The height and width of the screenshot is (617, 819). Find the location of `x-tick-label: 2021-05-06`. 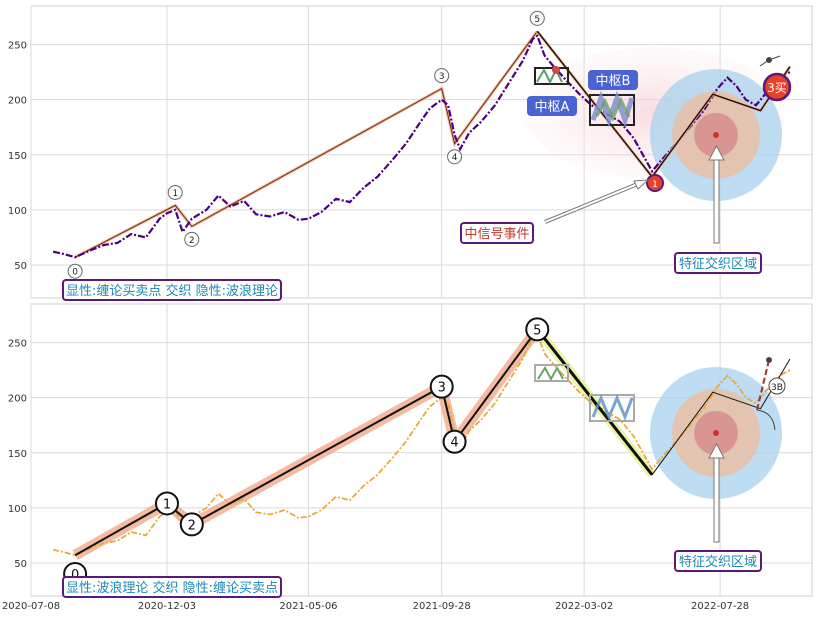

x-tick-label: 2021-05-06 is located at coordinates (308, 606).